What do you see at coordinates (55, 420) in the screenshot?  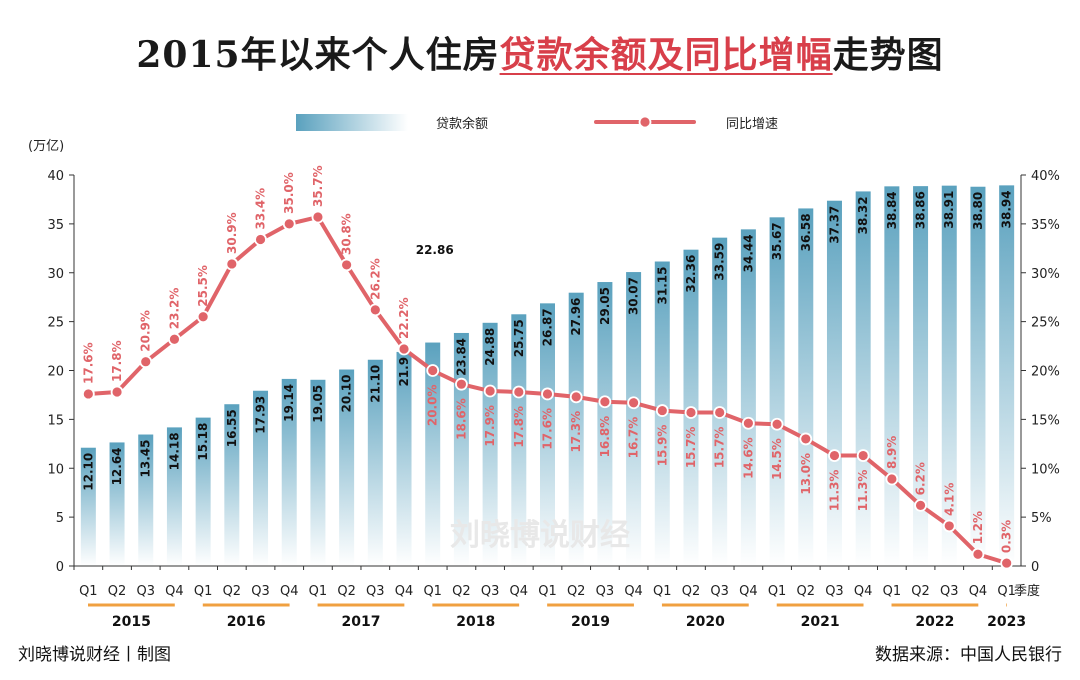 I see `left-tick-label: 15` at bounding box center [55, 420].